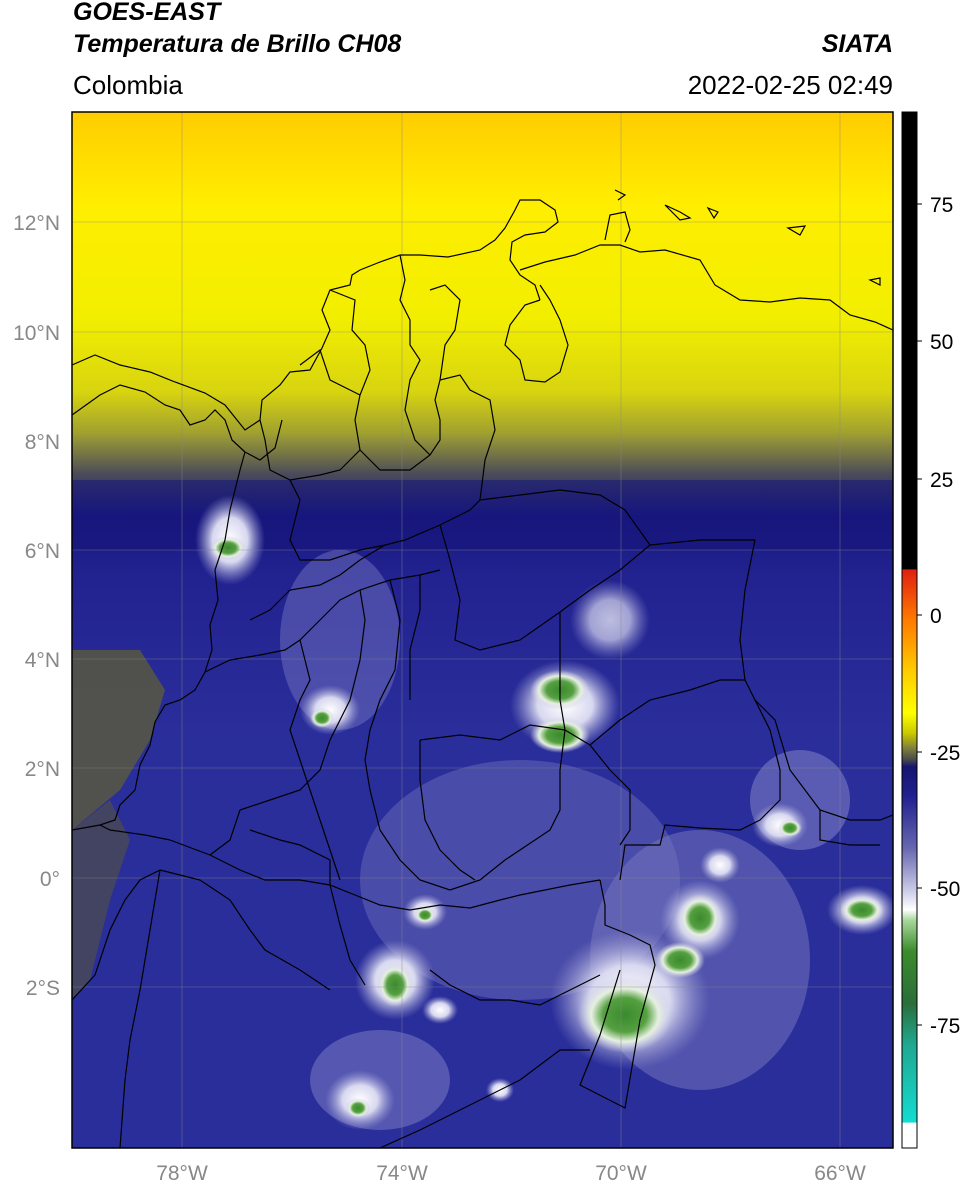  I want to click on lat-label: 10°N, so click(36, 333).